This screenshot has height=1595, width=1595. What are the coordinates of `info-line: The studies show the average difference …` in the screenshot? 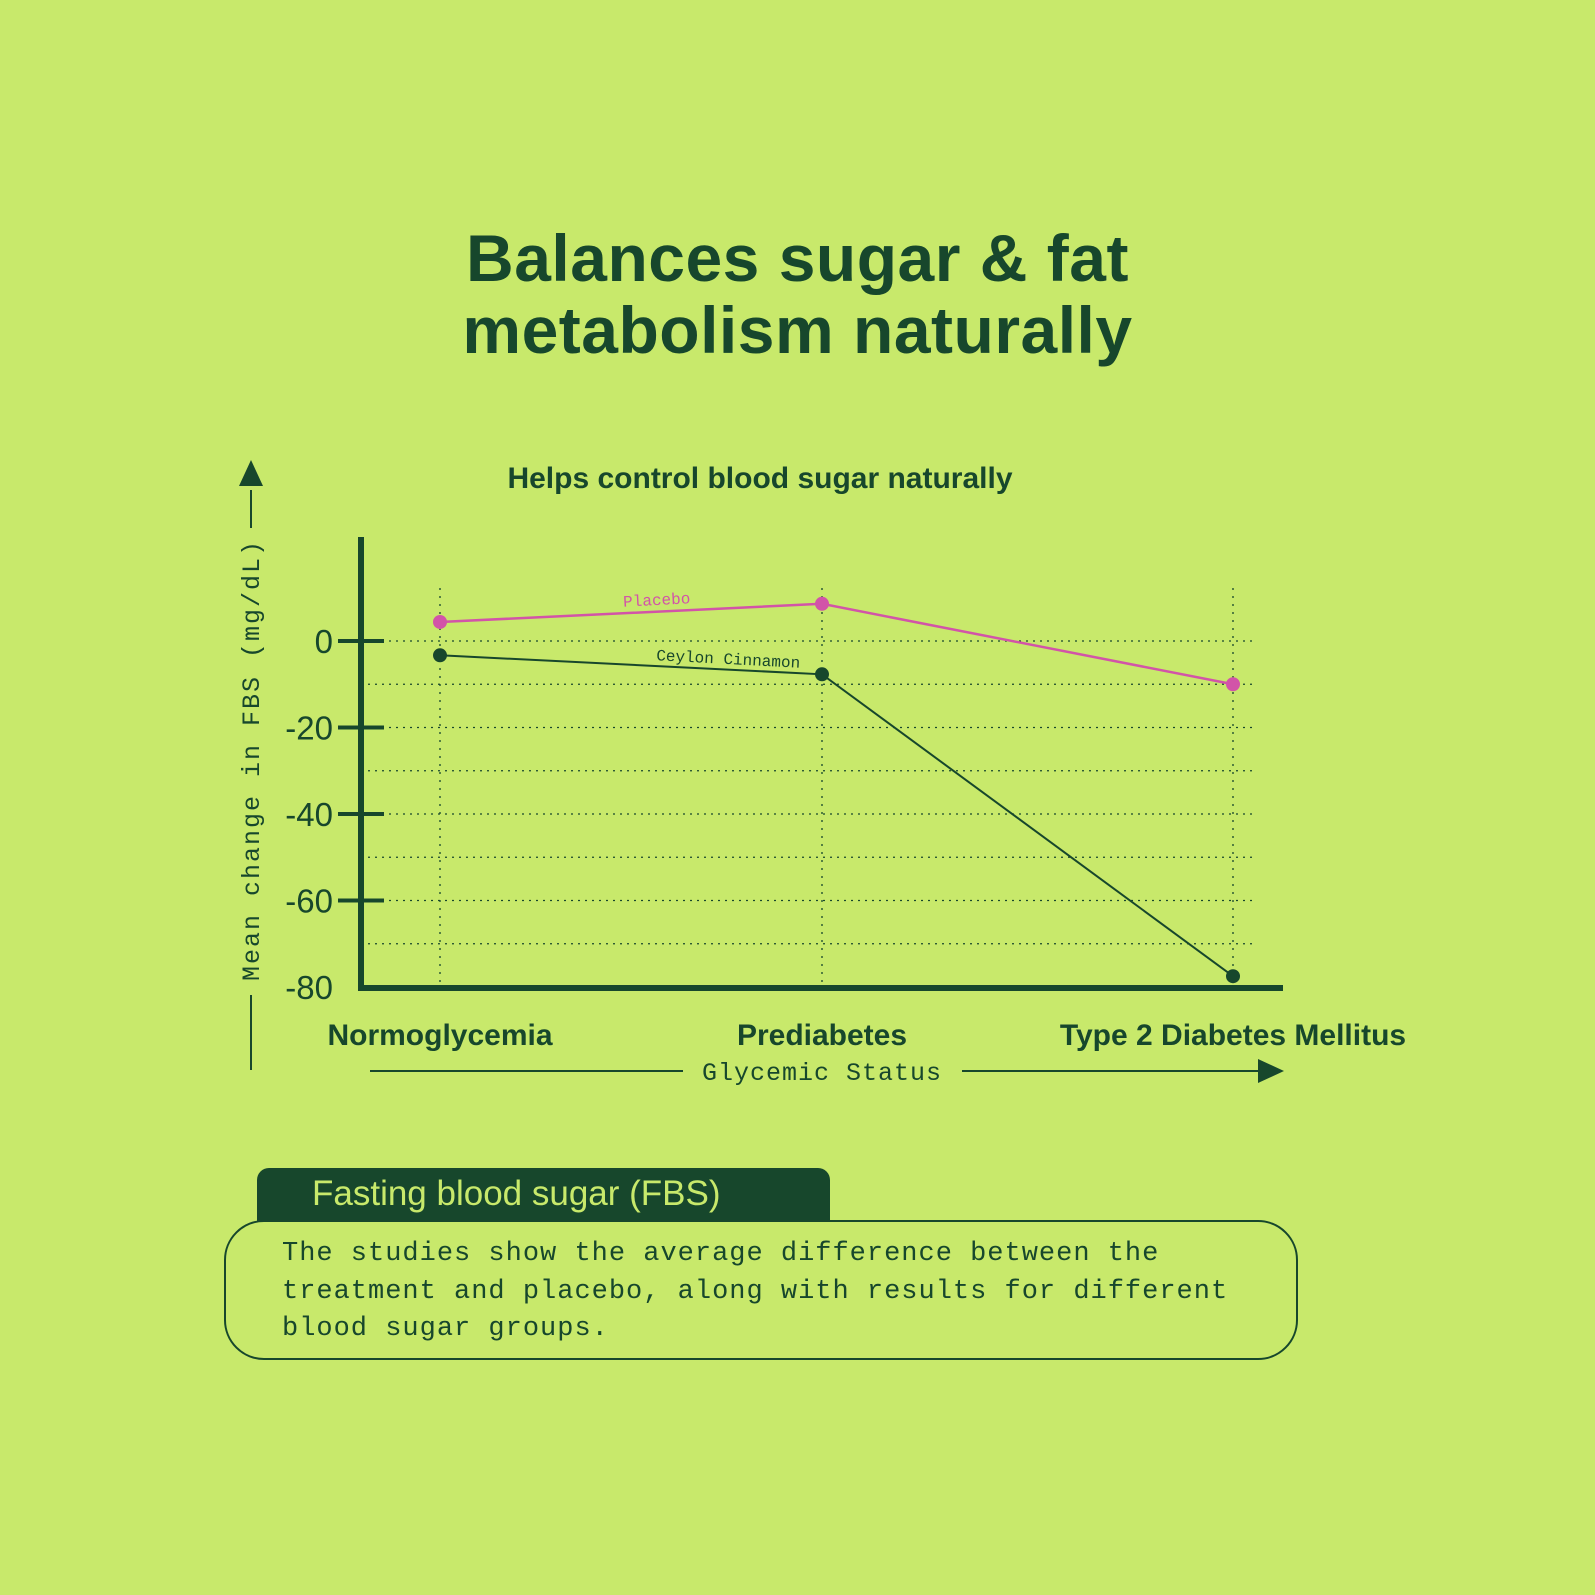 It's located at (721, 1254).